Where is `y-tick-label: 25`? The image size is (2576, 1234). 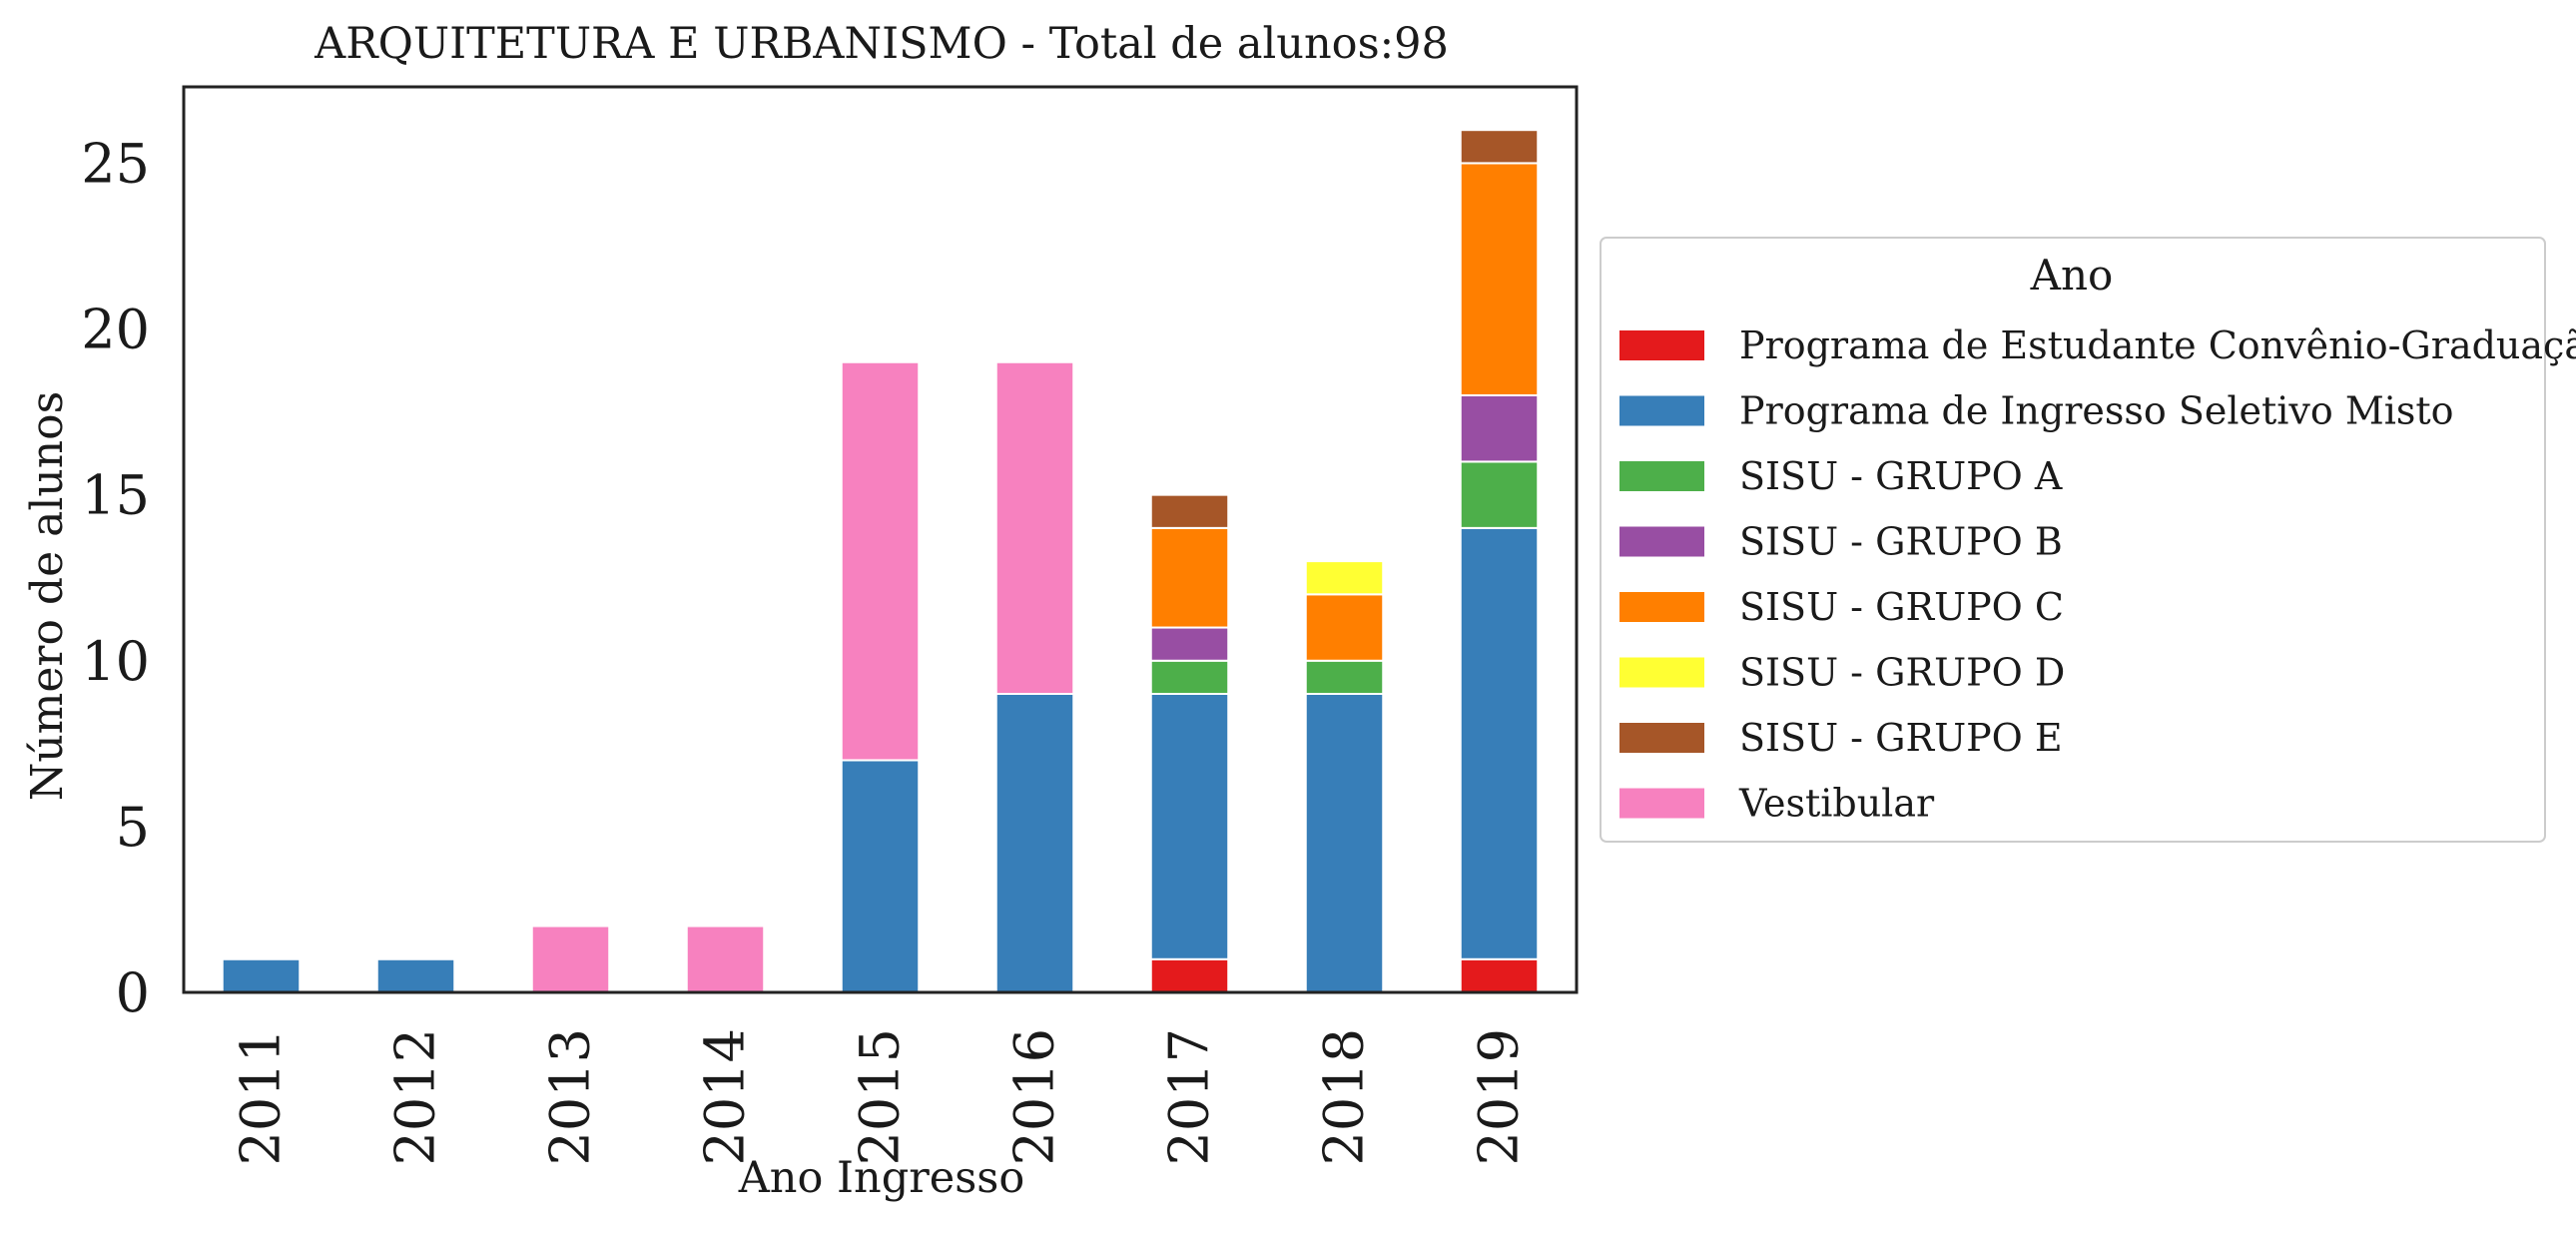
y-tick-label: 25 is located at coordinates (115, 163).